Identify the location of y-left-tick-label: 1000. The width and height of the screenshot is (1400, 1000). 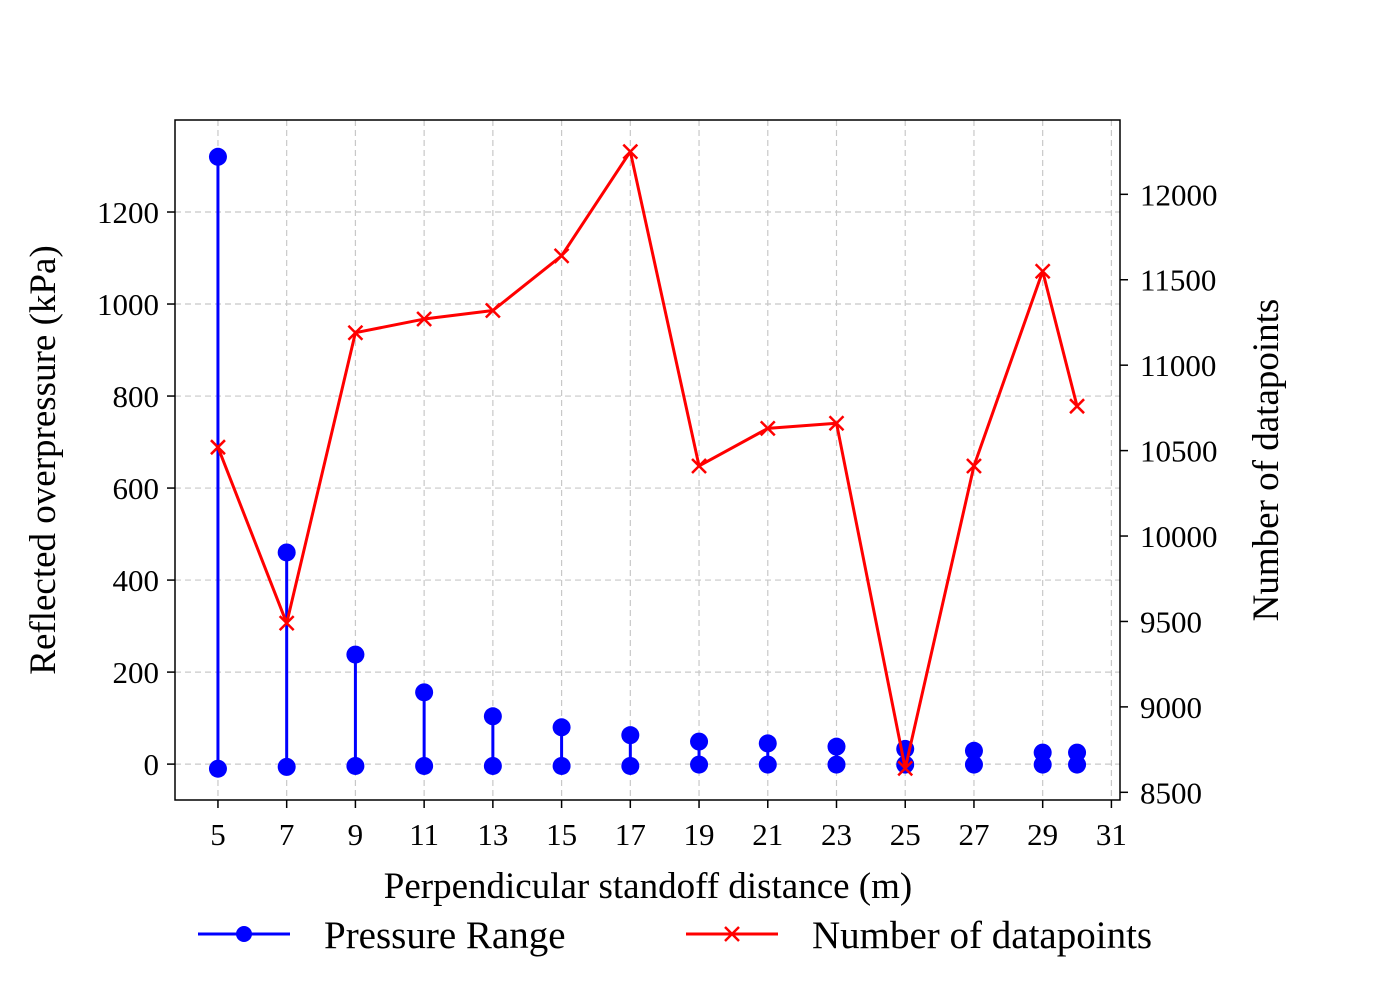
(128, 304).